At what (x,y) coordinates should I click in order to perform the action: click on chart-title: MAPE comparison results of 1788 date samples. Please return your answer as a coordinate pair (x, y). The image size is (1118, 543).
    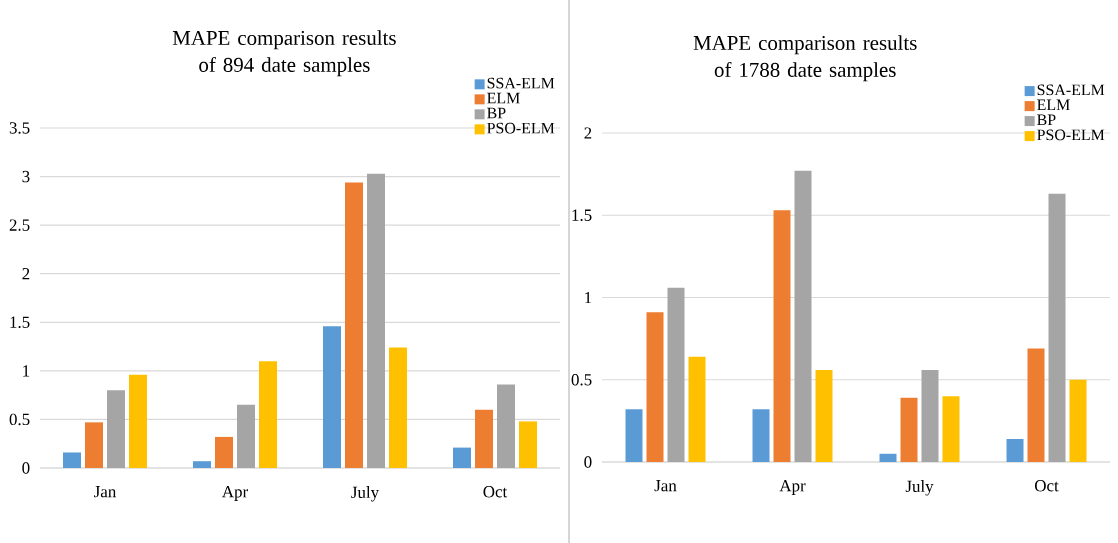
    Looking at the image, I should click on (805, 58).